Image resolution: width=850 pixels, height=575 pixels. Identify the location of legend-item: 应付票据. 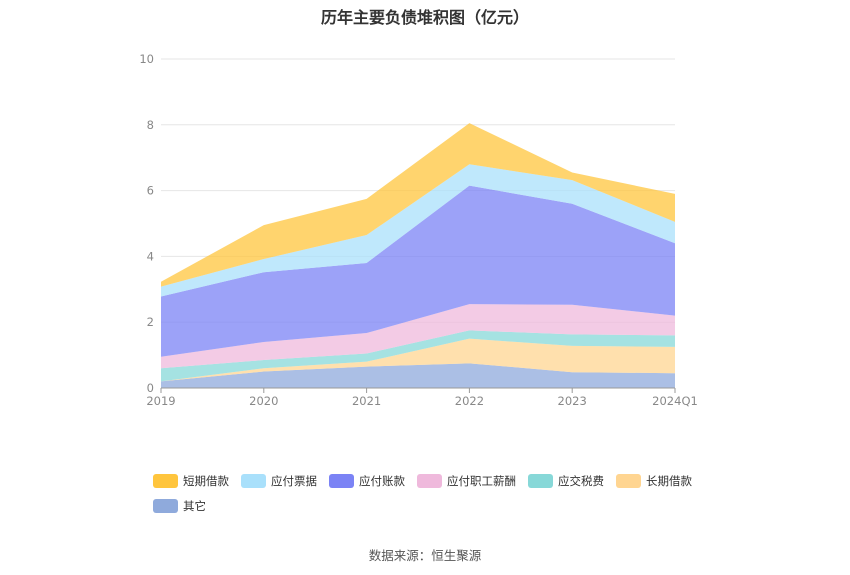
(279, 481).